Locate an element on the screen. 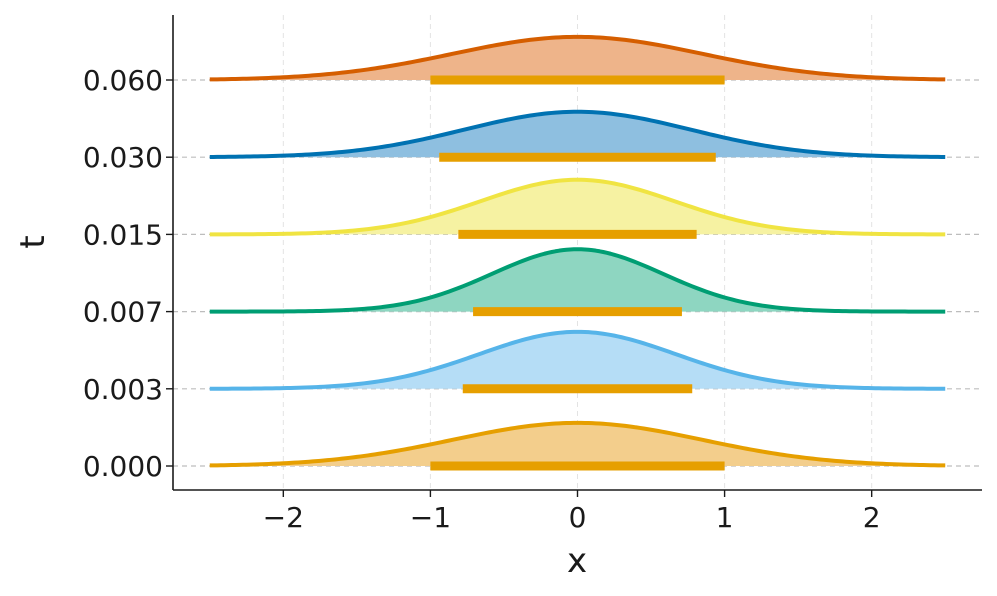 The width and height of the screenshot is (997, 596). y-tick-label: 0.015 is located at coordinates (123, 234).